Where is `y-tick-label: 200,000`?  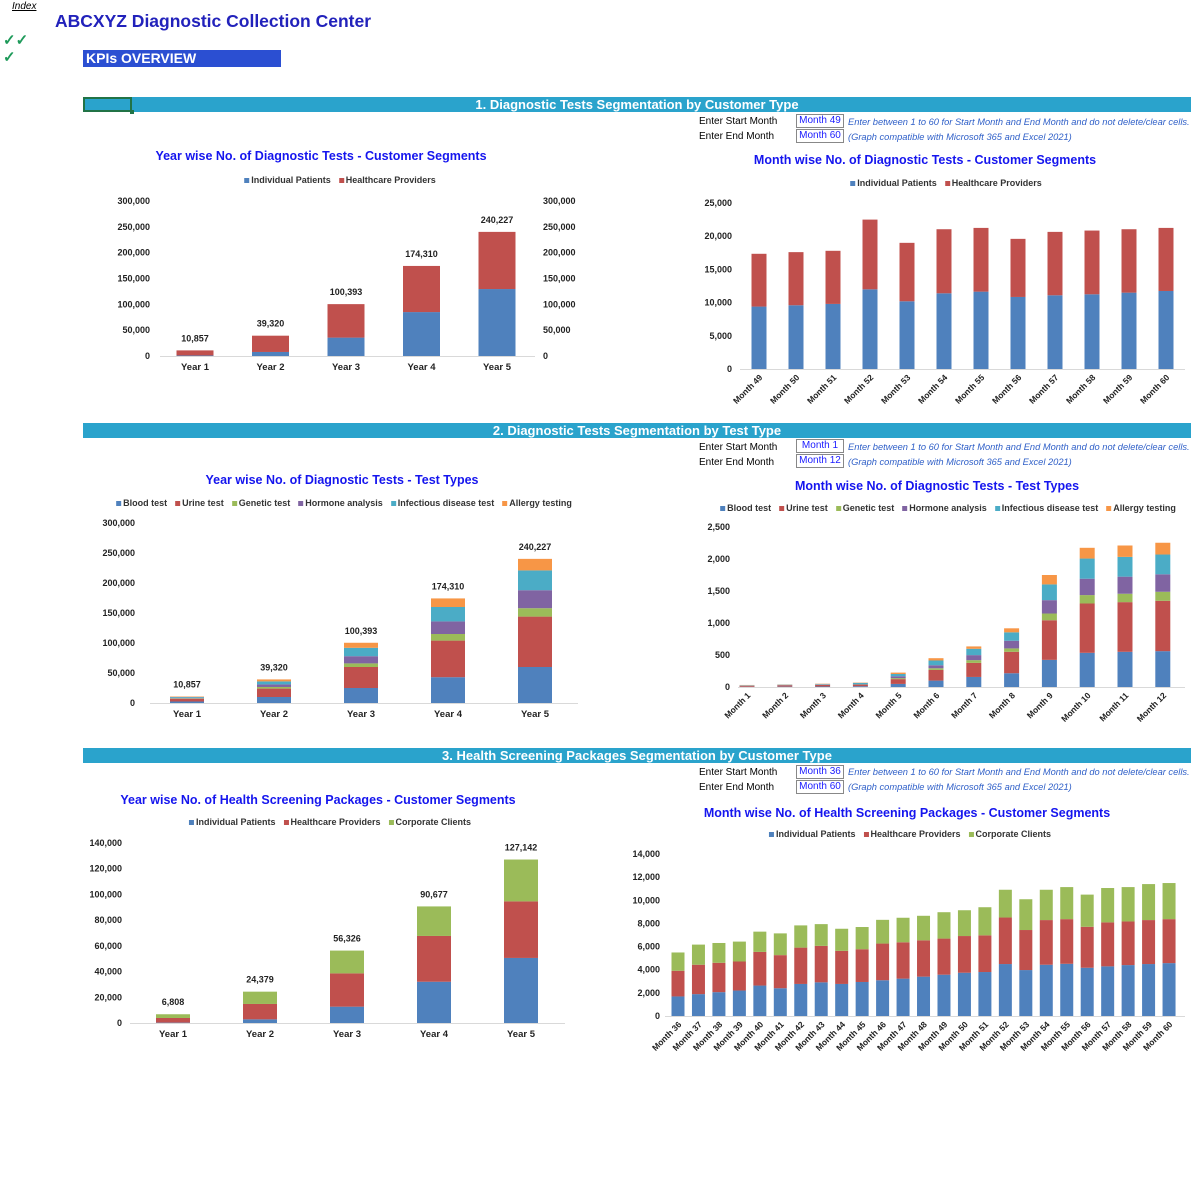
y-tick-label: 200,000 is located at coordinates (133, 253).